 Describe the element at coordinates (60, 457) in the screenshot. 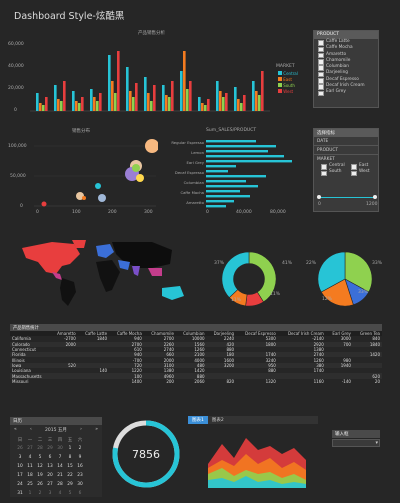

I see `calendar-day: 7` at that location.